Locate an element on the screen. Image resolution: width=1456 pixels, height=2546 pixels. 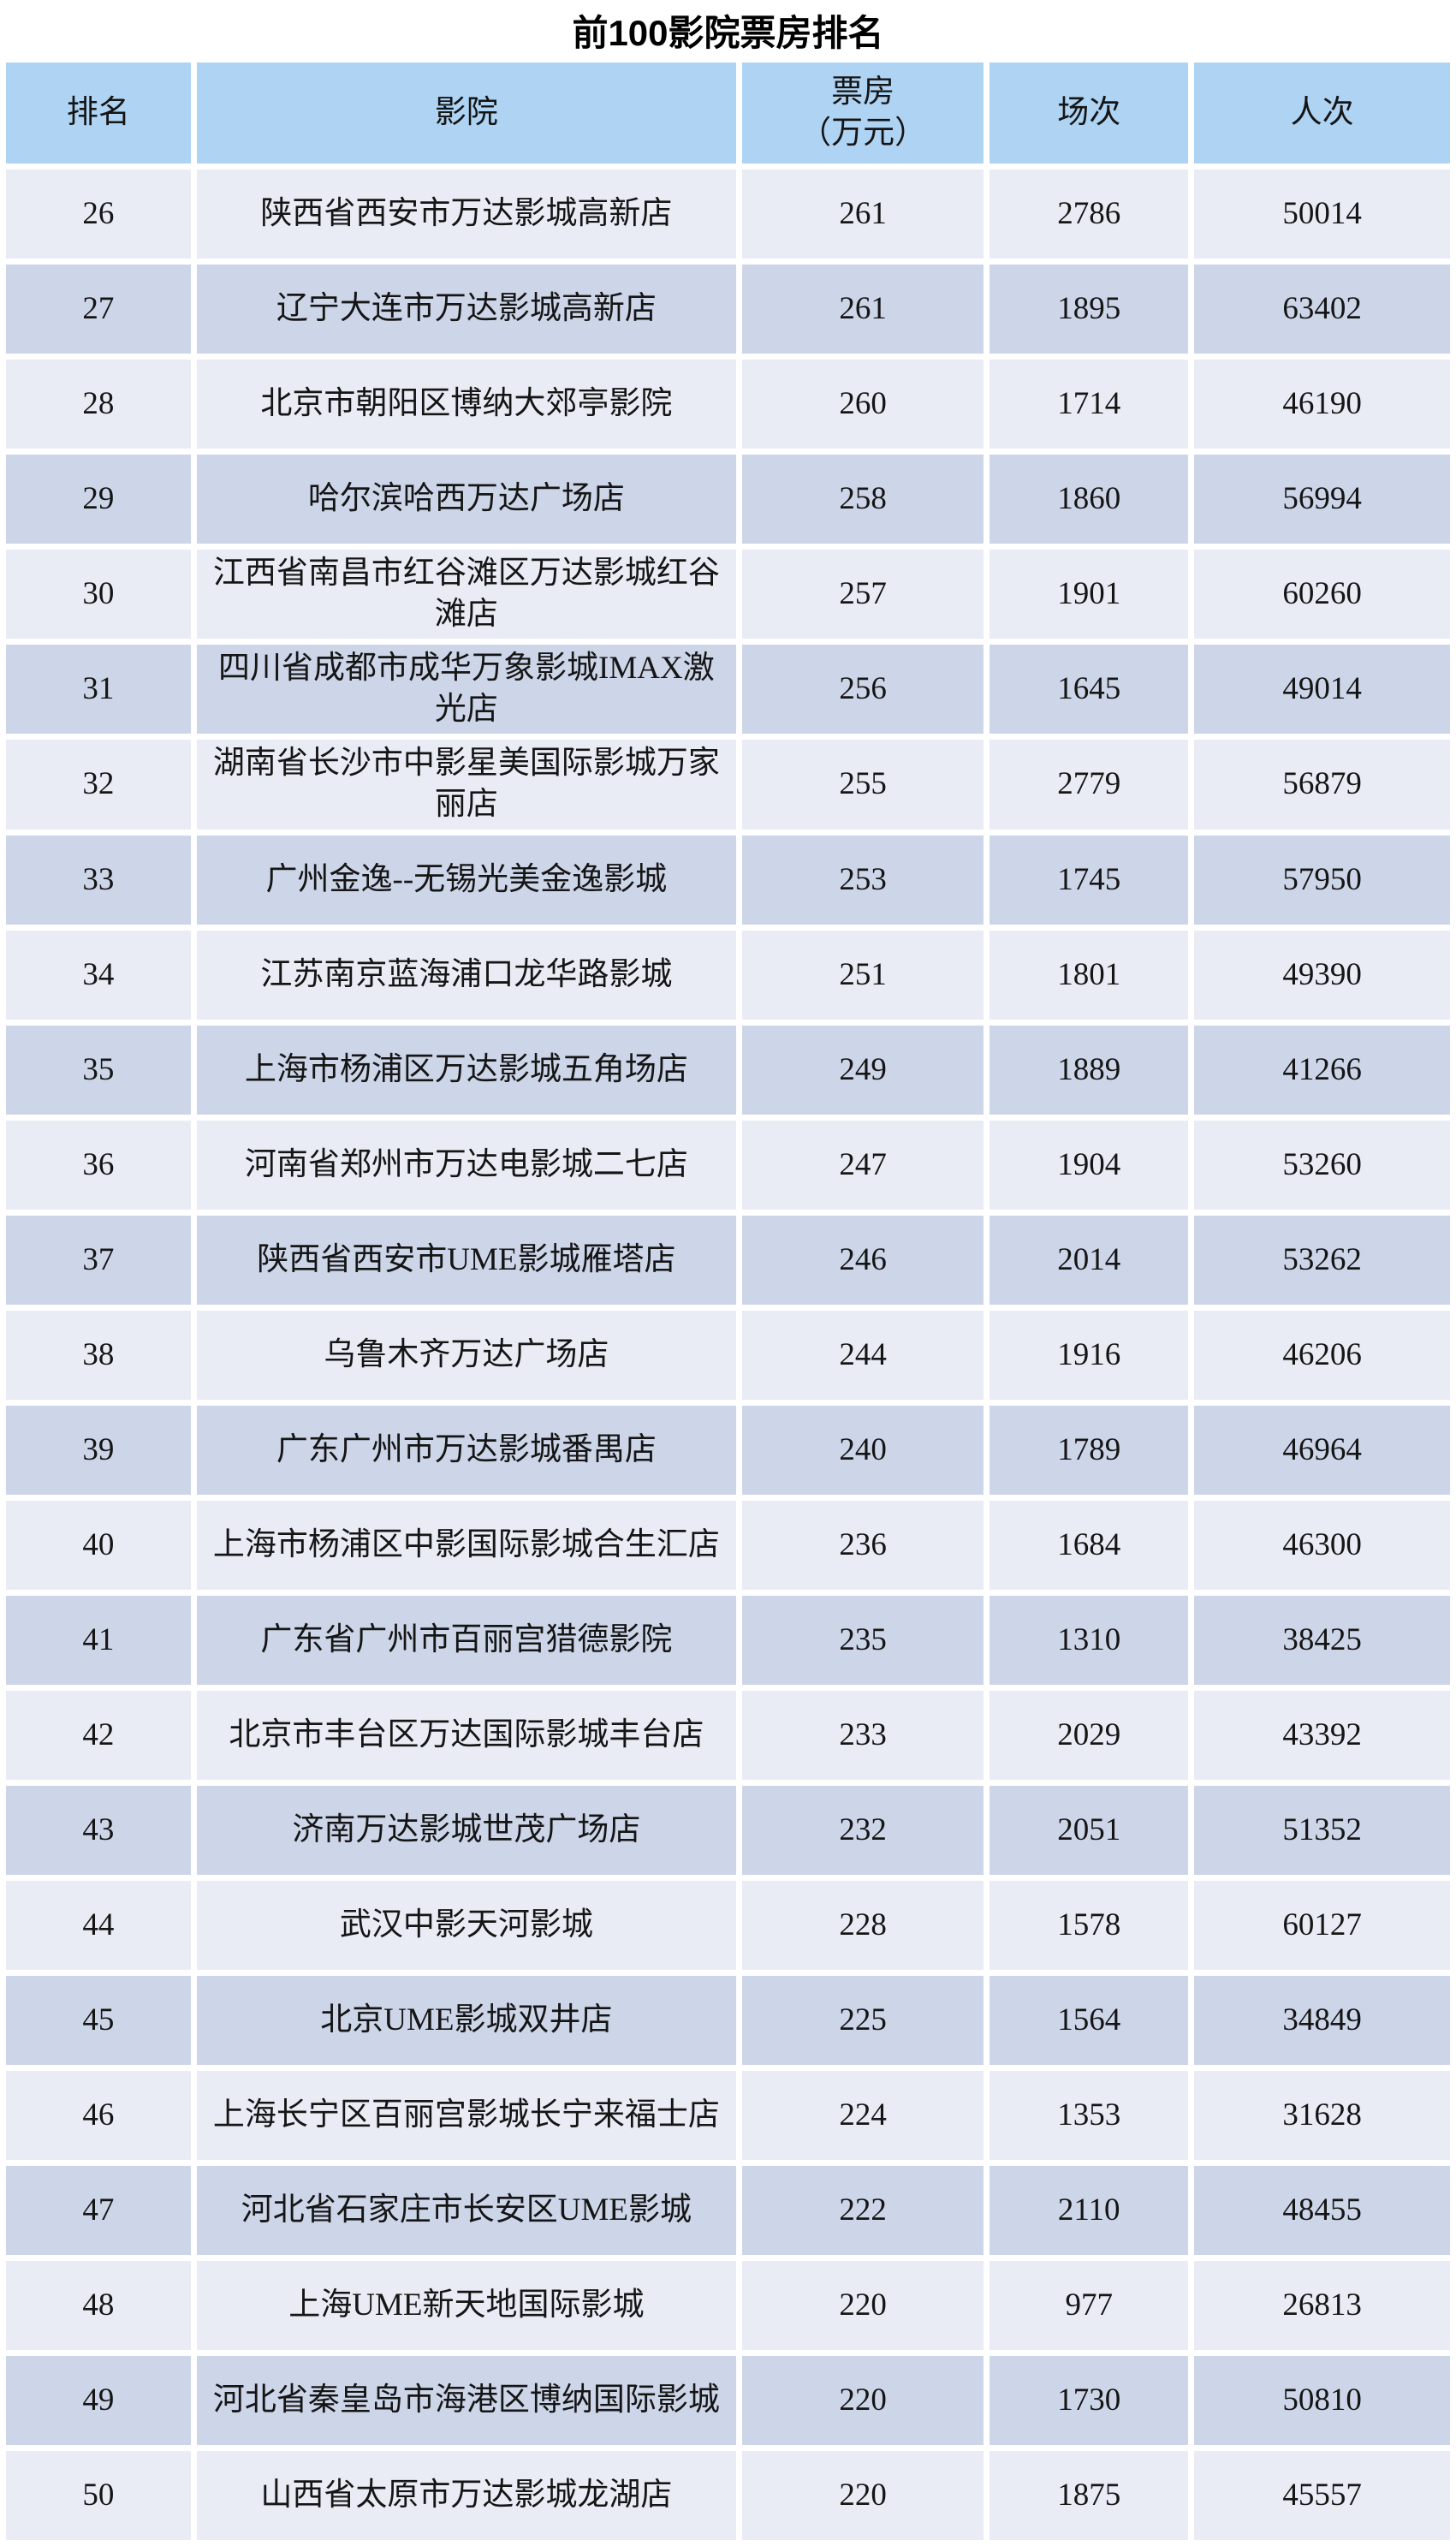
sessions-cell: 1730 is located at coordinates (1089, 2400).